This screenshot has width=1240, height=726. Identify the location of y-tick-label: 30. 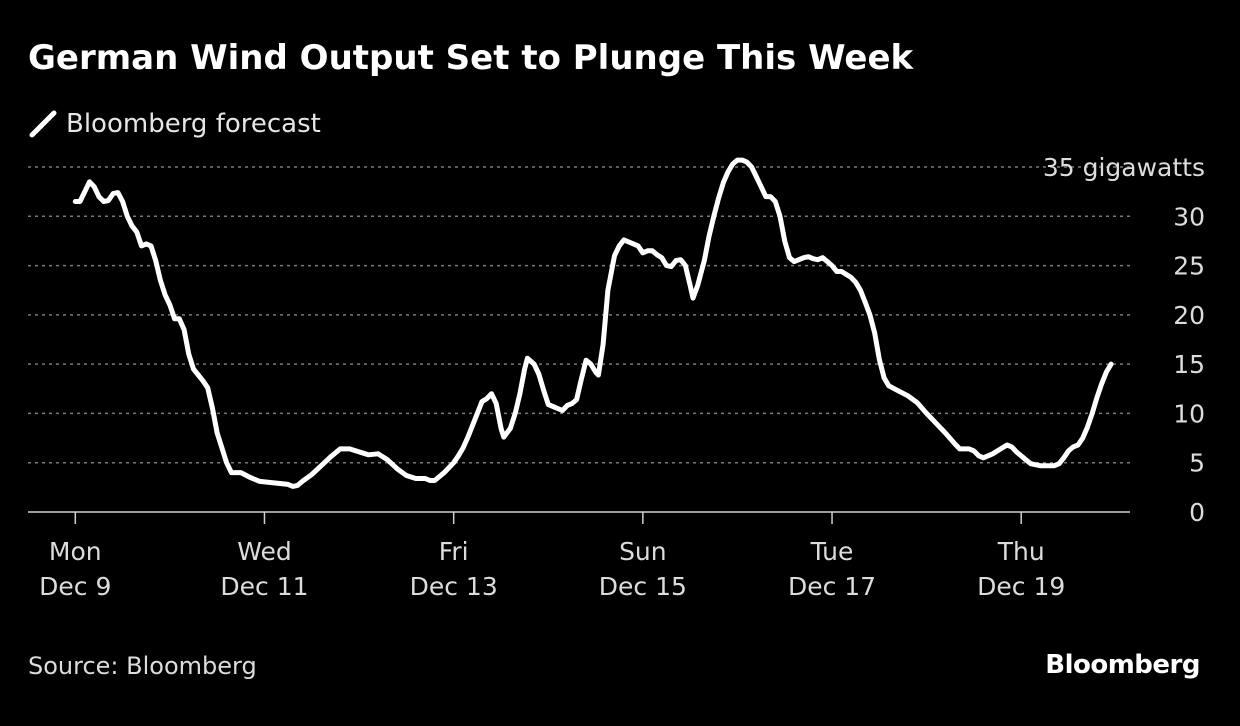
(1189, 216).